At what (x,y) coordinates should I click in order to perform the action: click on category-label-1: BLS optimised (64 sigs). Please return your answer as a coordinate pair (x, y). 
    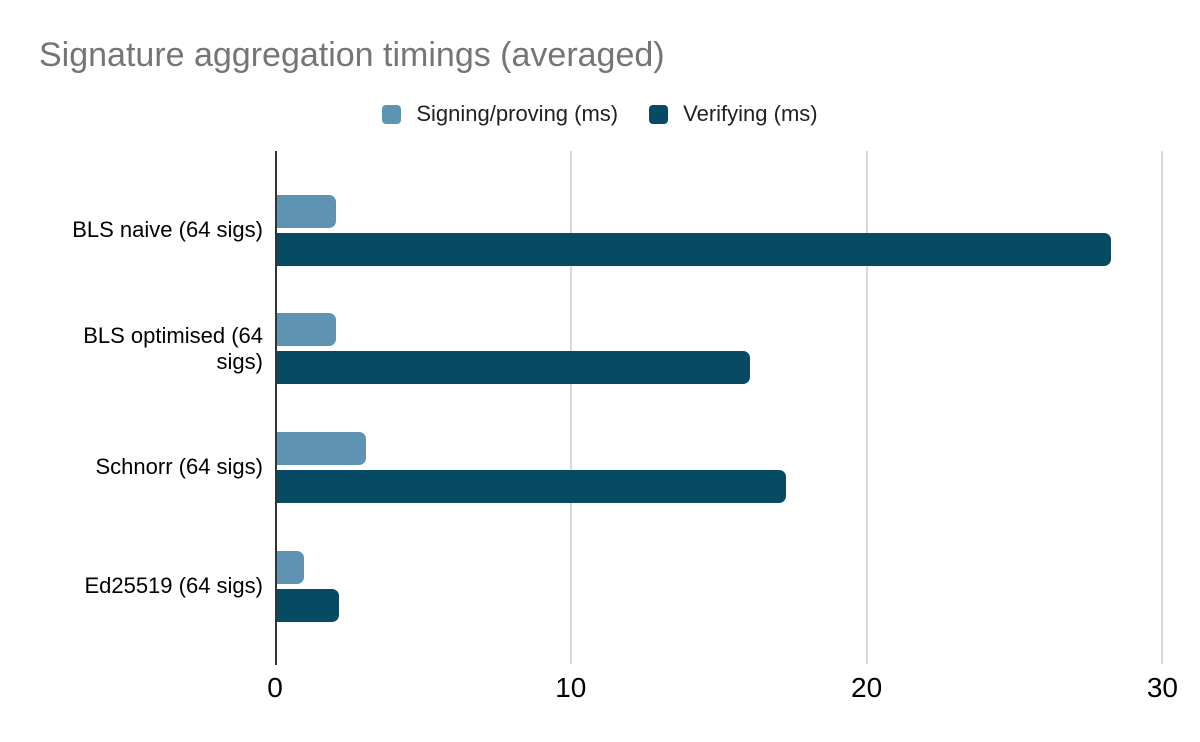
    Looking at the image, I should click on (173, 348).